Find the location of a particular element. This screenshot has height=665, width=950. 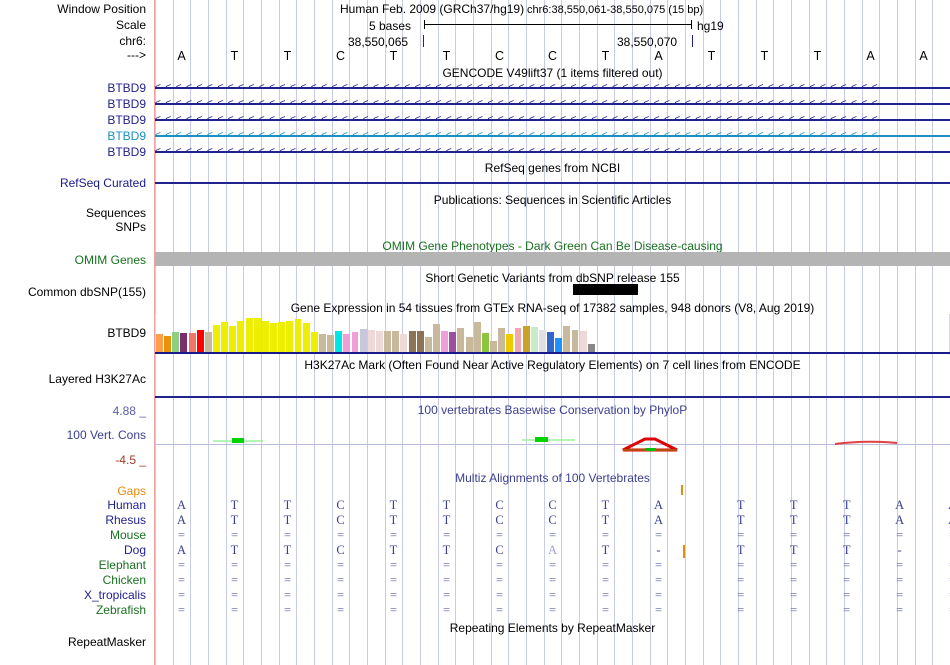

species-row: Mouse is located at coordinates (475, 535).